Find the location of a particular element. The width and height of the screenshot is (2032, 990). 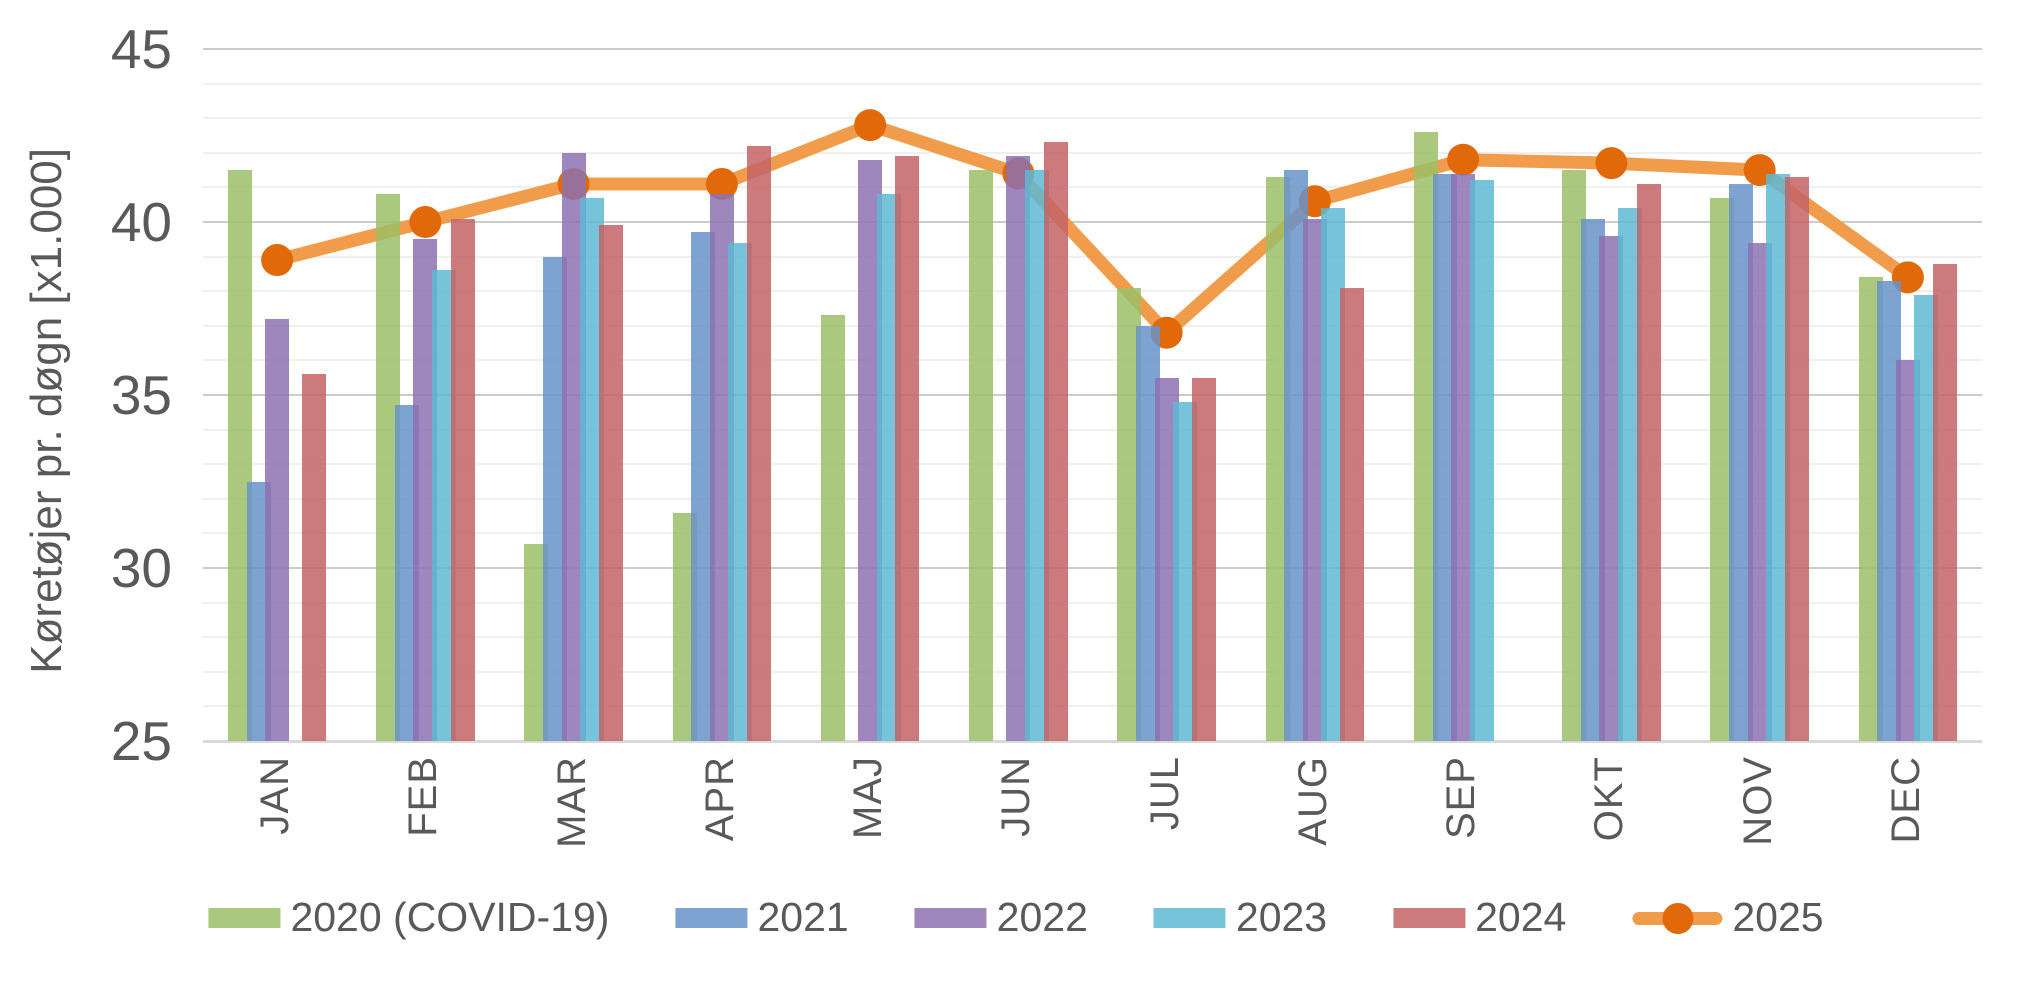

legend-swatch-2023 is located at coordinates (1189, 917).